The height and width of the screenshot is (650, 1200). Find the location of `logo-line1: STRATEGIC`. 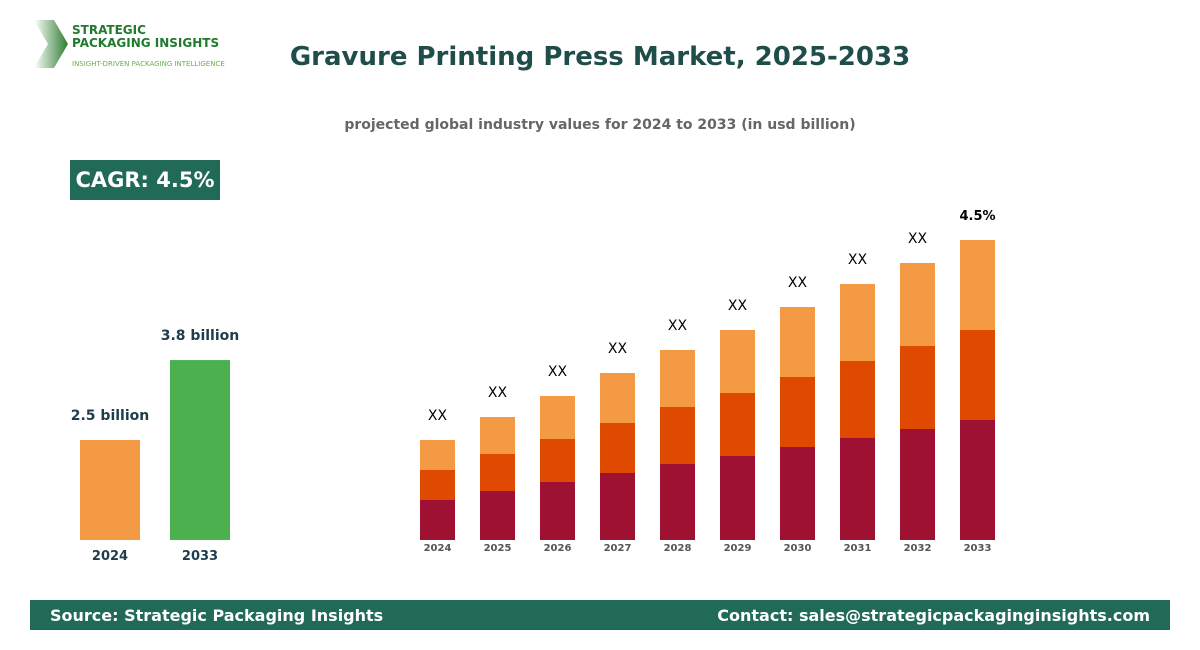

logo-line1: STRATEGIC is located at coordinates (109, 30).